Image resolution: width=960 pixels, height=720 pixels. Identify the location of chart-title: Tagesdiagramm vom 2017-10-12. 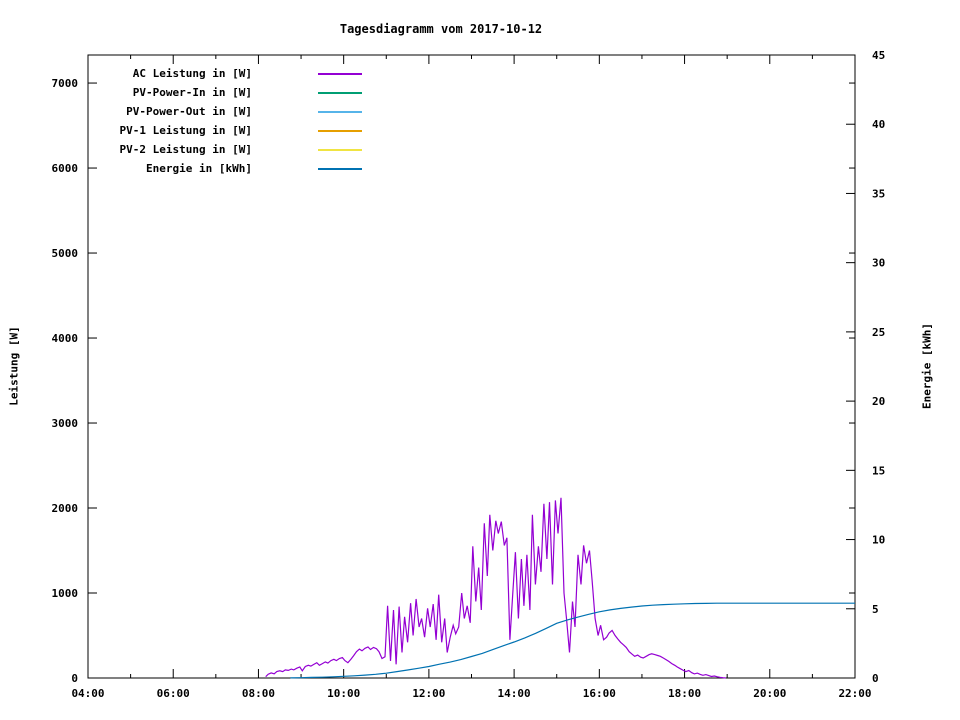
(441, 29).